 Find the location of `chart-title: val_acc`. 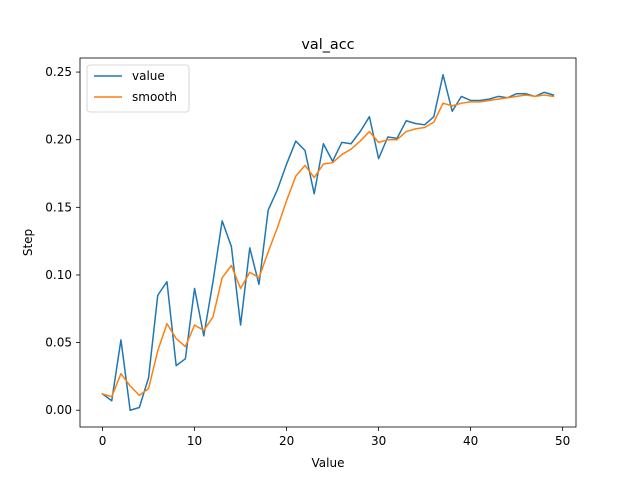

chart-title: val_acc is located at coordinates (327, 45).